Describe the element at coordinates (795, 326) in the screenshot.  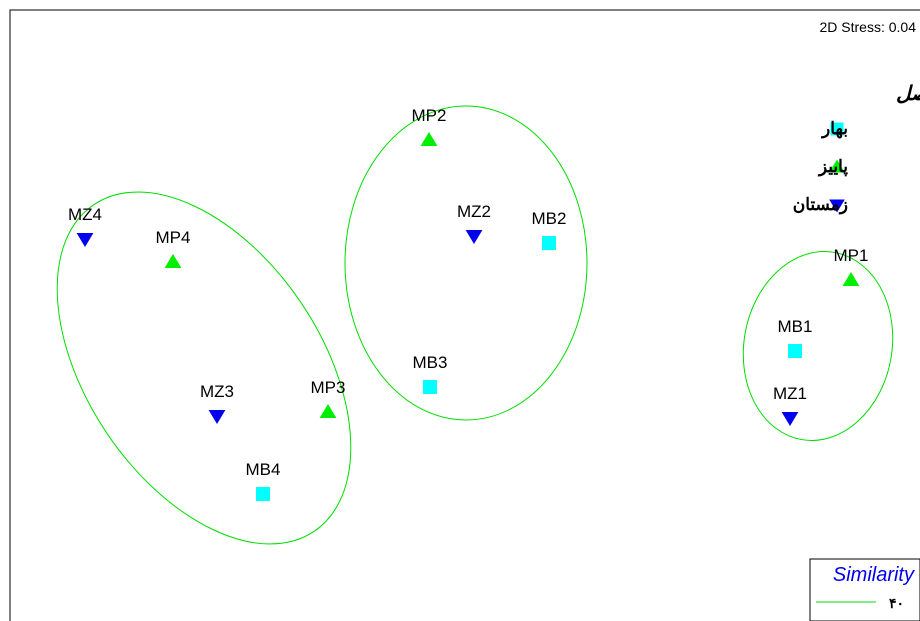
I see `point-label-mb1: MB1` at that location.